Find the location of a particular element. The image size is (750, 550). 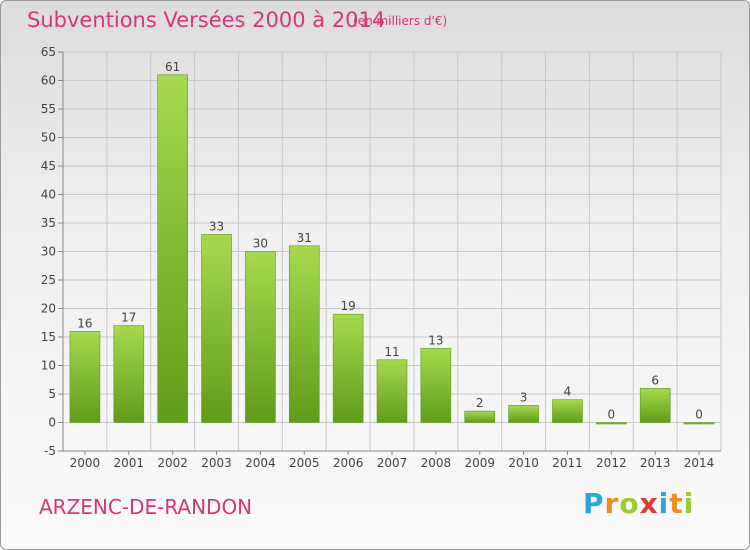

bar-2005 is located at coordinates (304, 334).